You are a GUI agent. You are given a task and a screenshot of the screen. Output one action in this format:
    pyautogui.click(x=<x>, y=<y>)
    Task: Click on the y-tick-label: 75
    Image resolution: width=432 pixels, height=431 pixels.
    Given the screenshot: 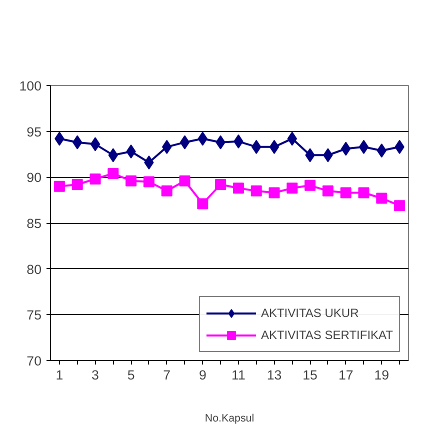 What is the action you would take?
    pyautogui.click(x=34, y=315)
    